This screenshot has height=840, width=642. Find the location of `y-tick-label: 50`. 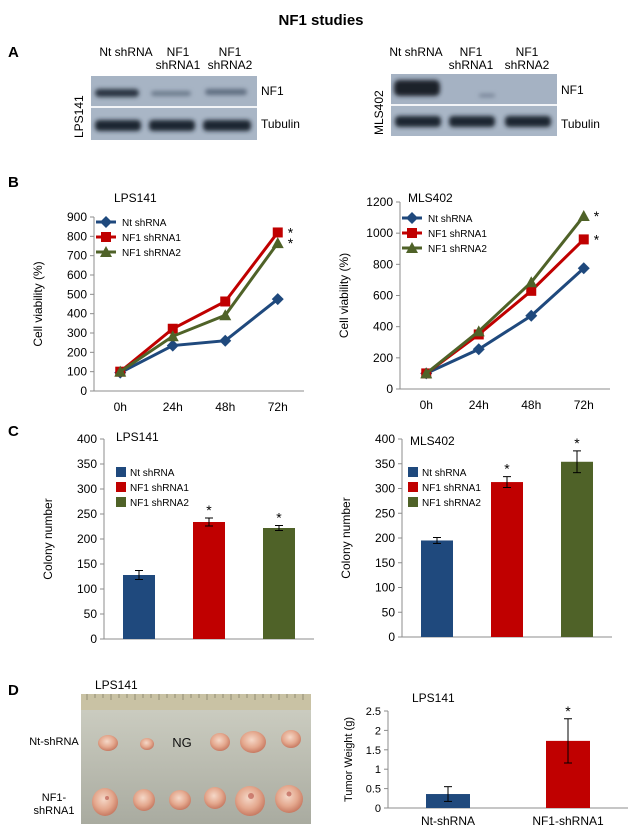

y-tick-label: 50 is located at coordinates (91, 614).